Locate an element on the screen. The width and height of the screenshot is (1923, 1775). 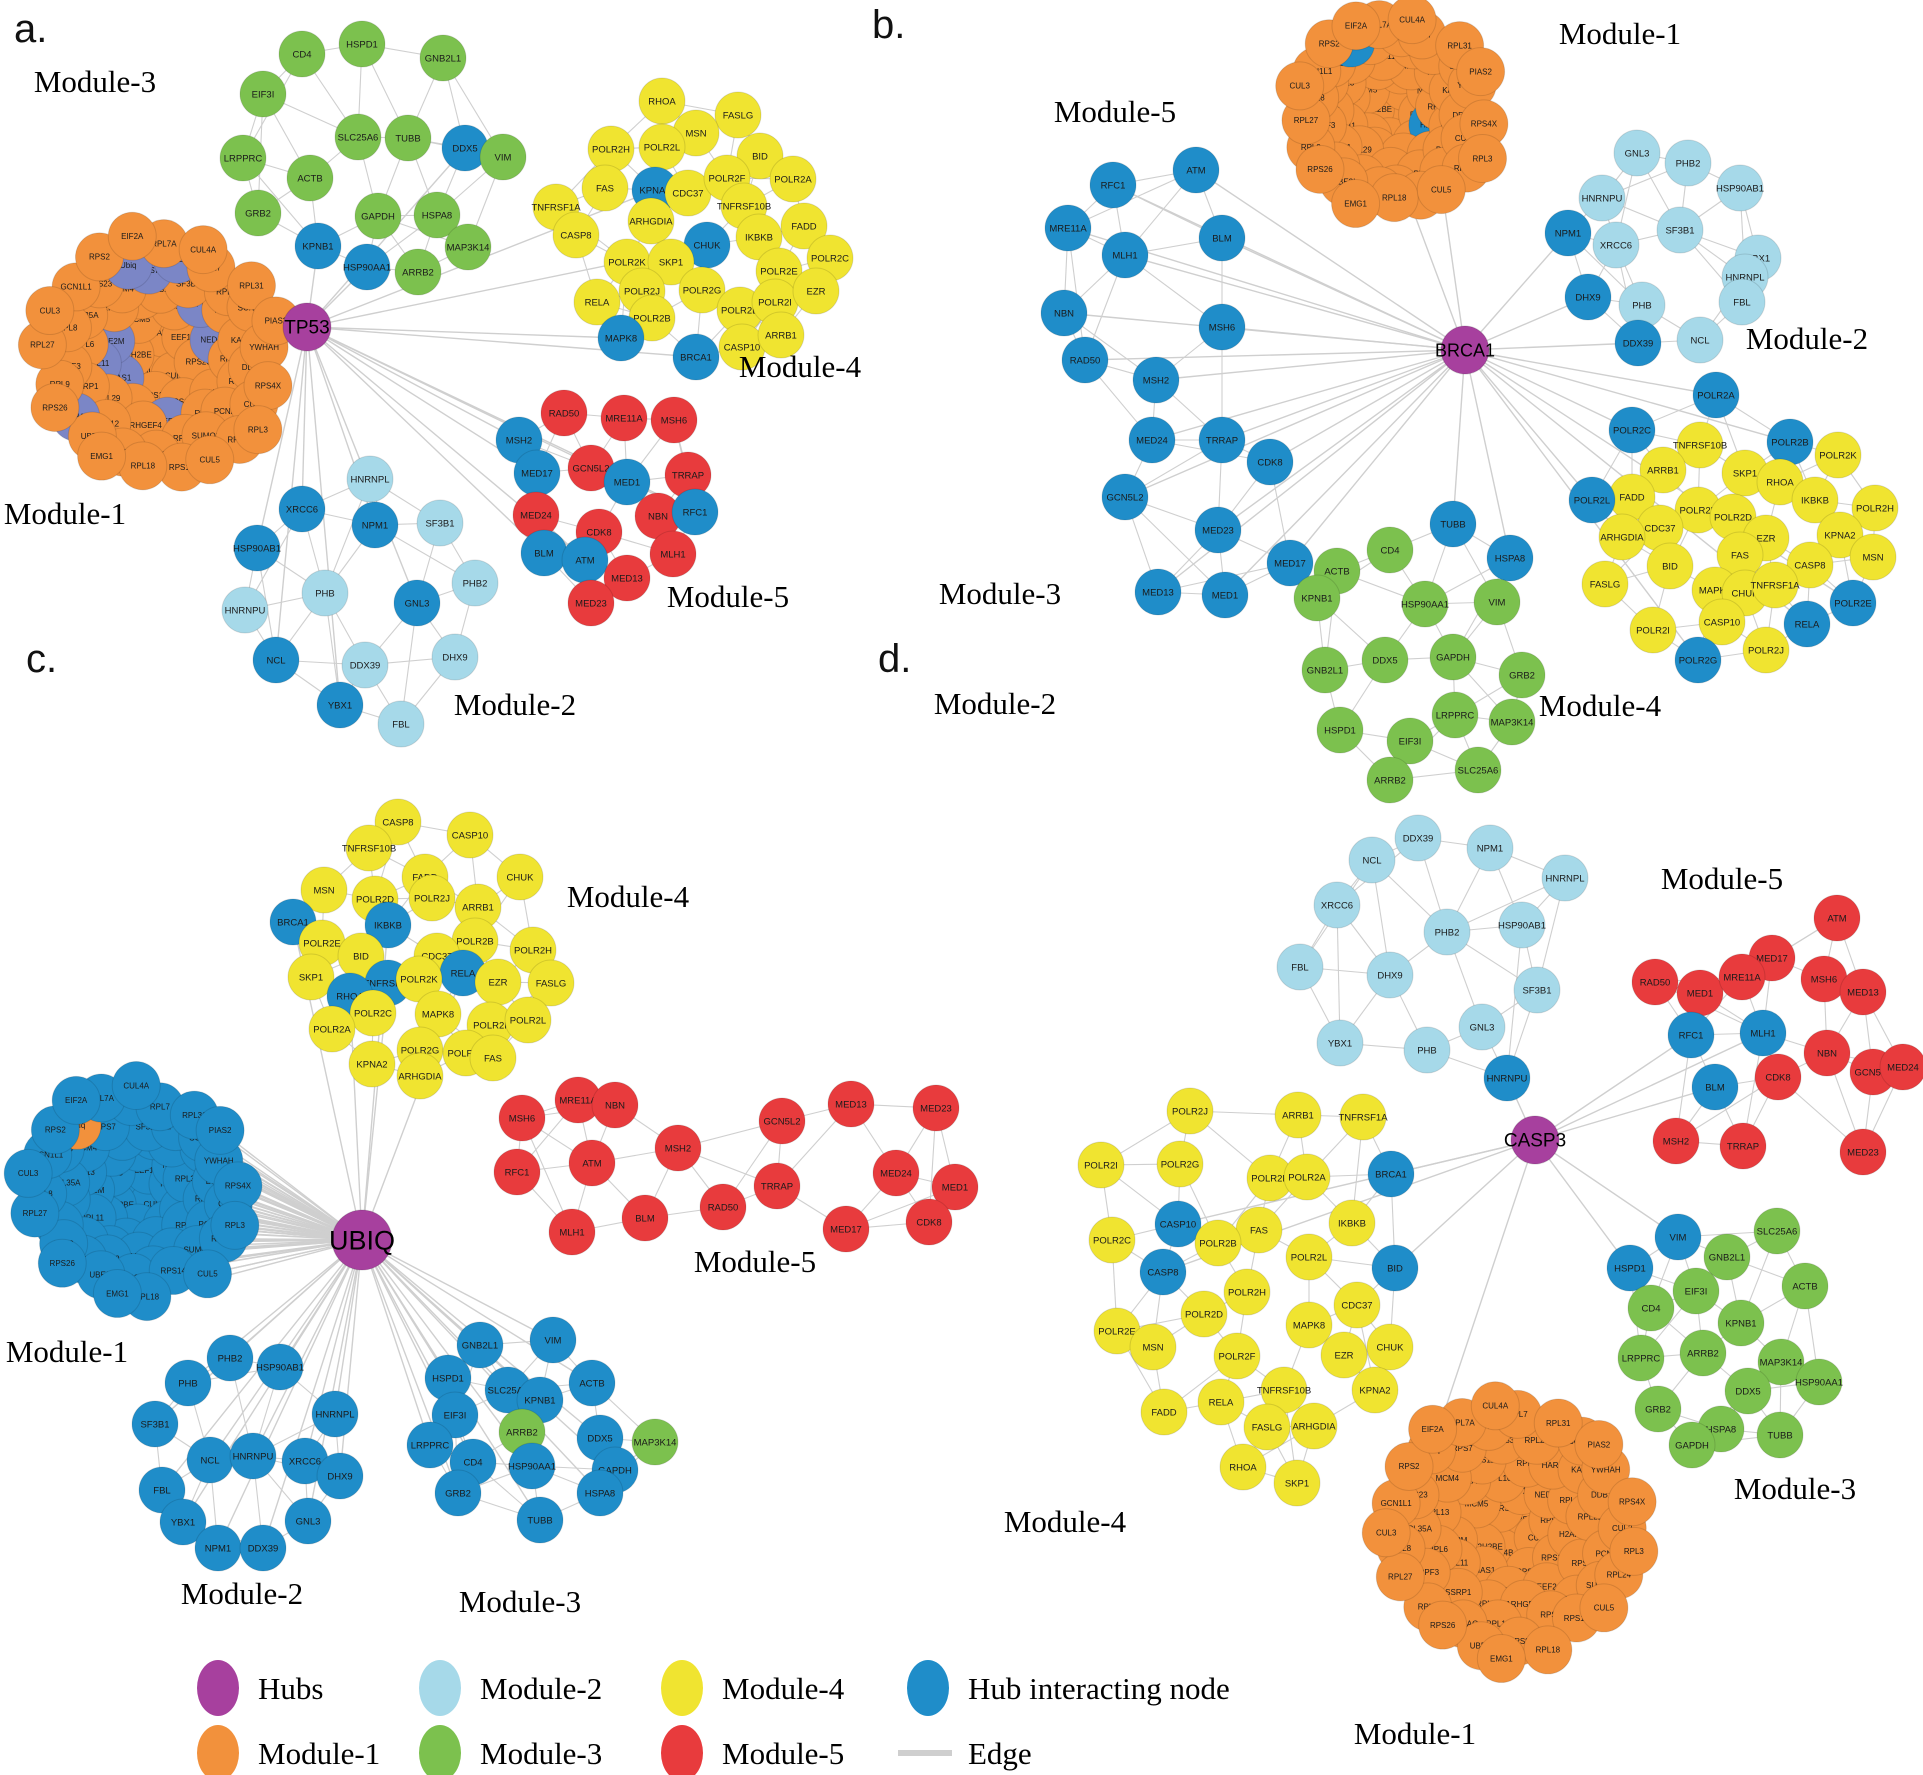
node-label: CD4 is located at coordinates (1650, 1308).